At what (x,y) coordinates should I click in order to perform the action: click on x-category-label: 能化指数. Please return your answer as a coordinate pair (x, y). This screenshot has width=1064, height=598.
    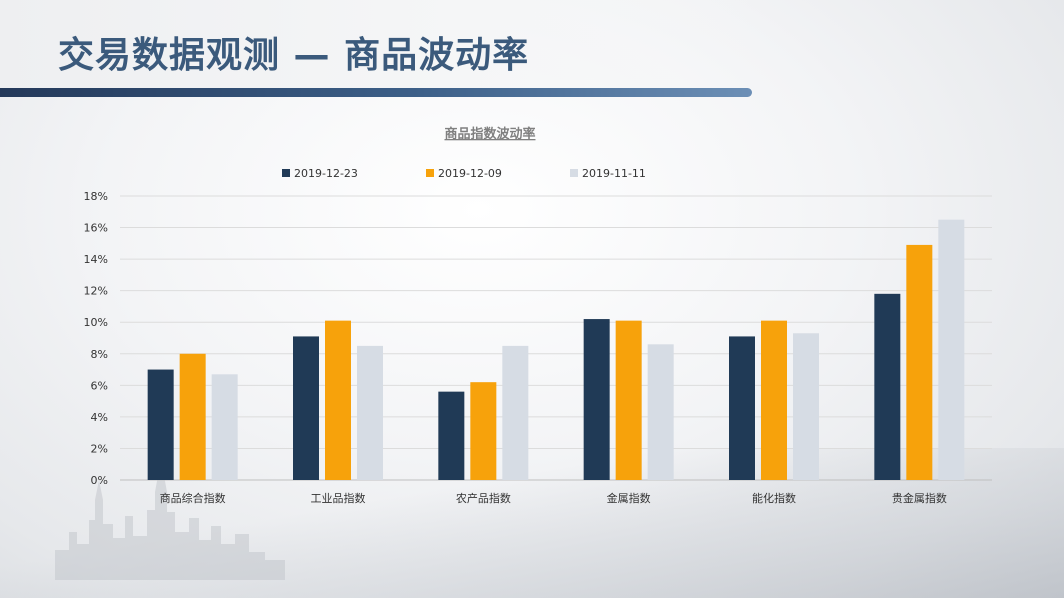
    Looking at the image, I should click on (774, 498).